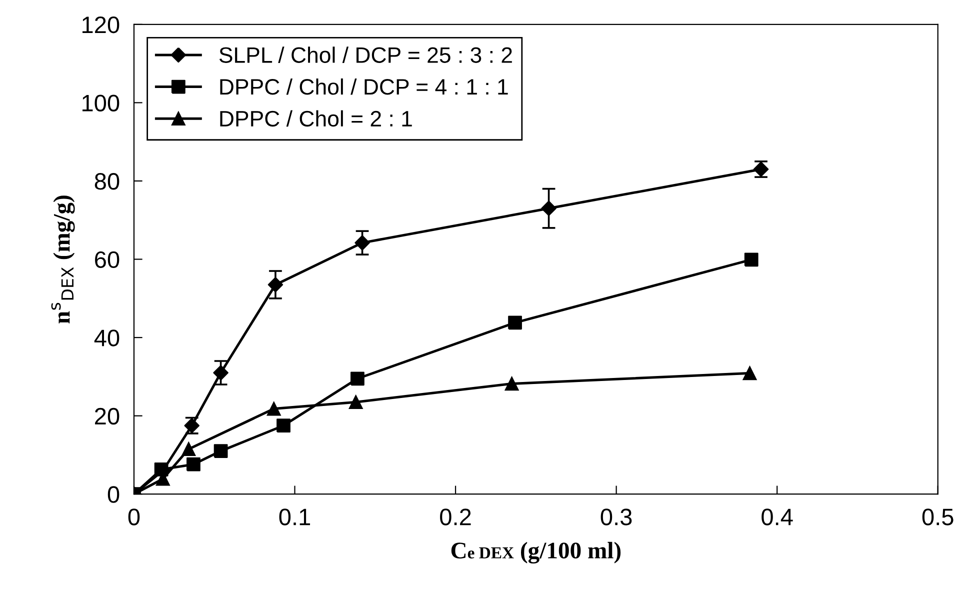  Describe the element at coordinates (134, 517) in the screenshot. I see `x-tick-label: 0` at that location.